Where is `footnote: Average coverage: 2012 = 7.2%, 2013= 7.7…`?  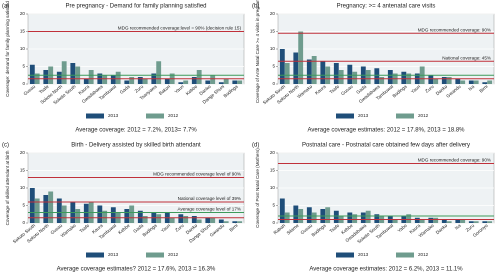
footnote: Average coverage: 2012 = 7.2%, 2013= 7.7… is located at coordinates (136, 131).